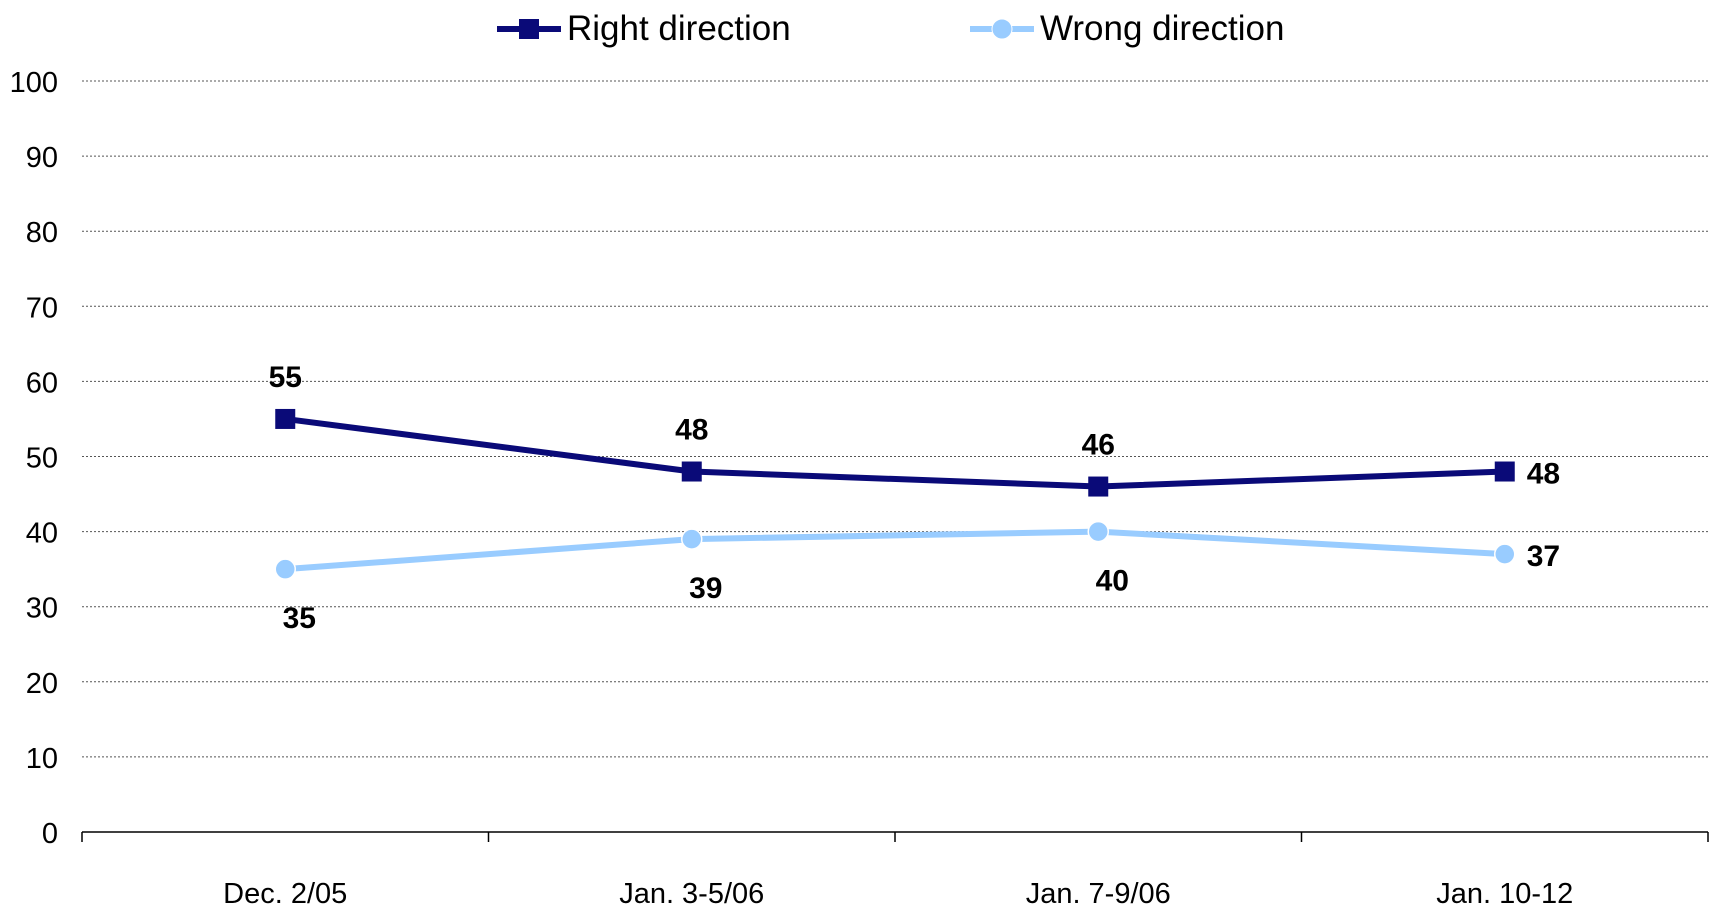 This screenshot has height=908, width=1715. Describe the element at coordinates (285, 377) in the screenshot. I see `data-label: 55` at that location.